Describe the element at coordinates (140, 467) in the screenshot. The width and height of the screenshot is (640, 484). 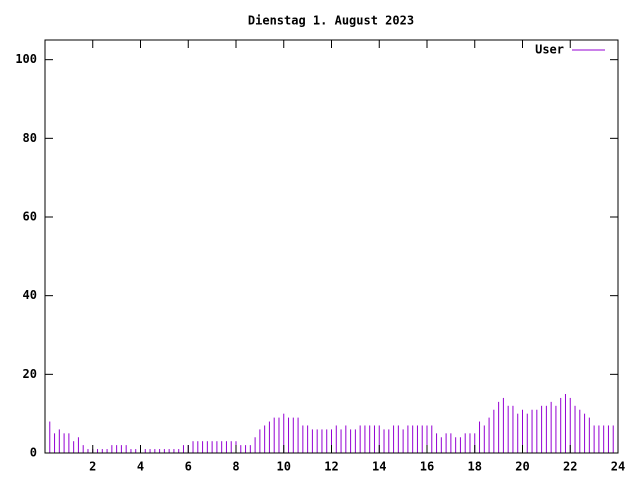
I see `x-tick-label: 4` at that location.